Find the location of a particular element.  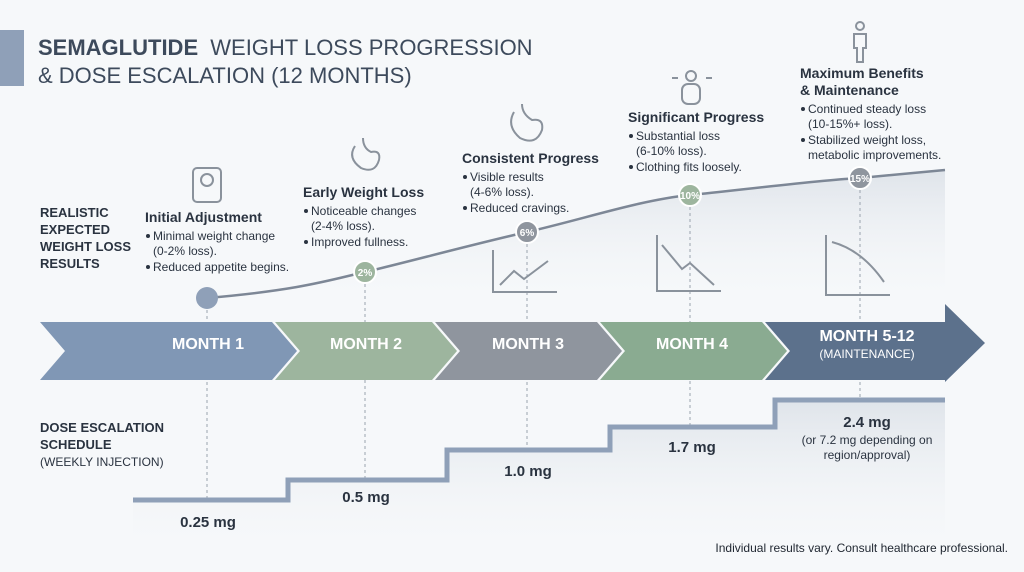

title-line: SEMAGLUTIDE WEIGHT LOSS PROGRESSION is located at coordinates (285, 47).